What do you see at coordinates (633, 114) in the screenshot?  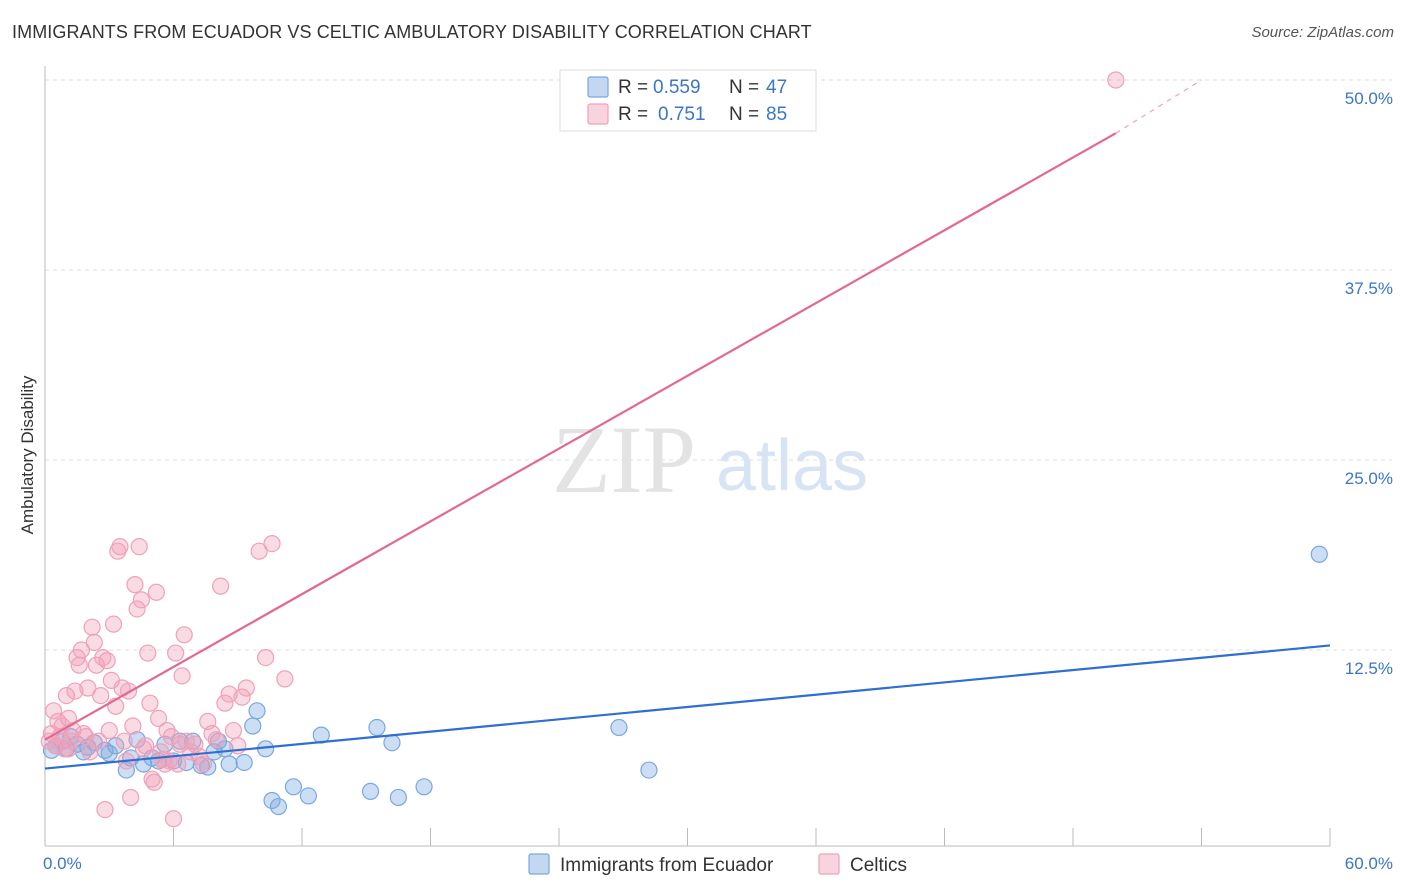 I see `legend-r-label-celtics: R =` at bounding box center [633, 114].